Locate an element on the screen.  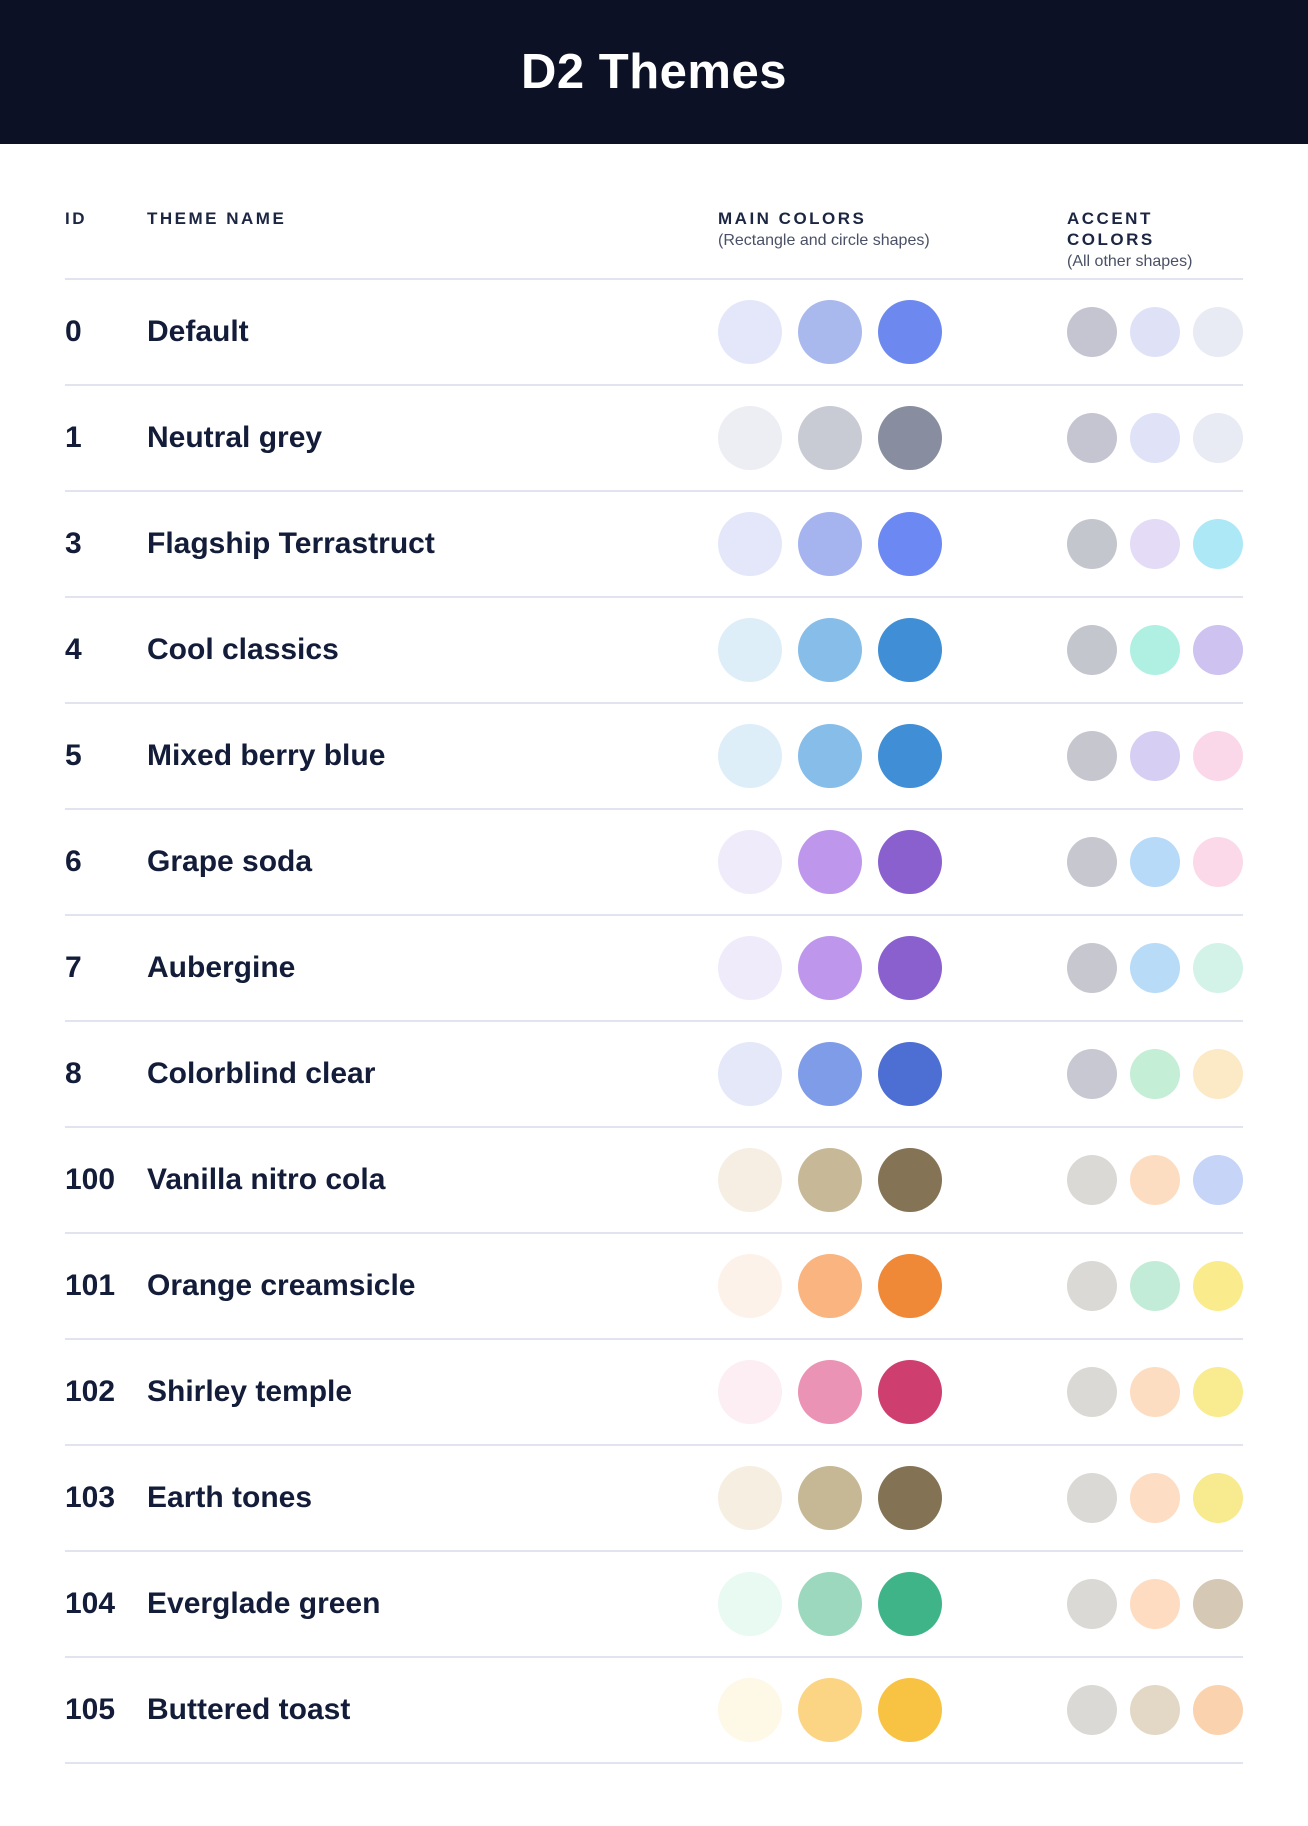
theme-name: Neutral grey is located at coordinates (235, 437).